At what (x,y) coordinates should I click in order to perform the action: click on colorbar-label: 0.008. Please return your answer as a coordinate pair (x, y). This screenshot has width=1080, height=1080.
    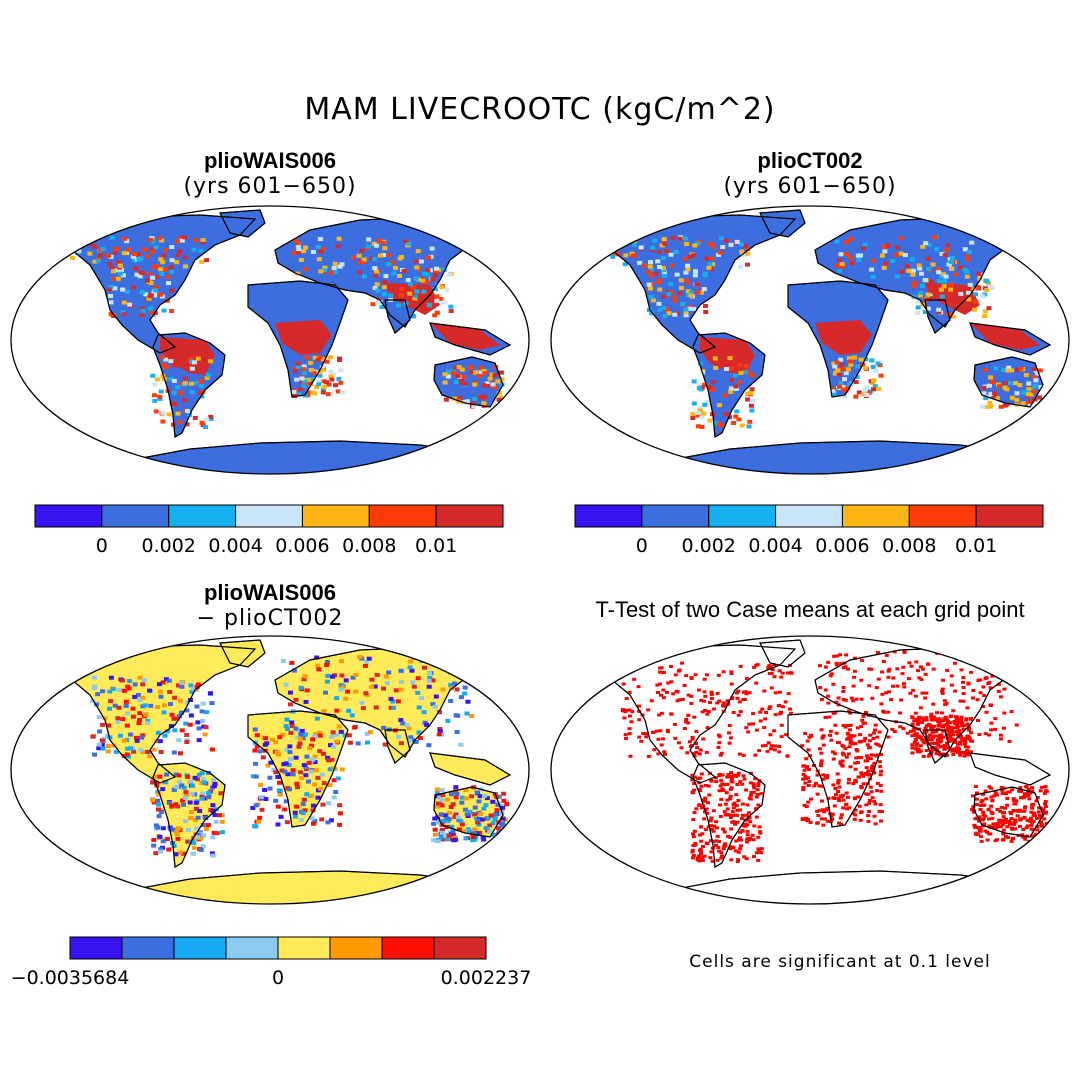
    Looking at the image, I should click on (369, 546).